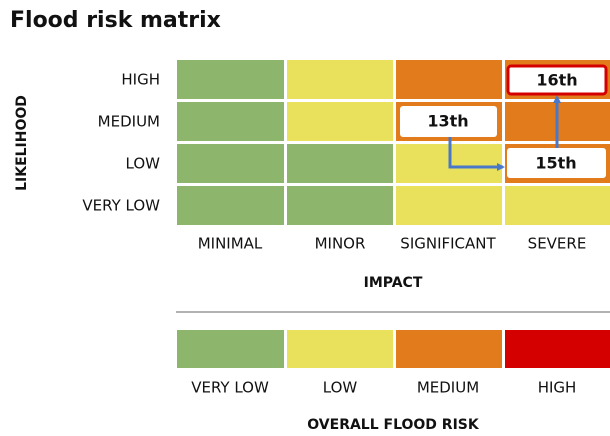  What do you see at coordinates (22, 143) in the screenshot?
I see `y-axis-title: LIKELIHOOD` at bounding box center [22, 143].